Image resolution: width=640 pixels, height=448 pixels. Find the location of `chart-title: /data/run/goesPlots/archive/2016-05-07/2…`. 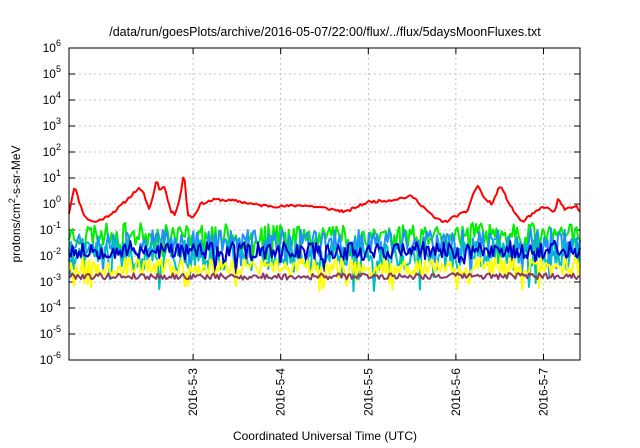

chart-title: /data/run/goesPlots/archive/2016-05-07/2… is located at coordinates (325, 32).